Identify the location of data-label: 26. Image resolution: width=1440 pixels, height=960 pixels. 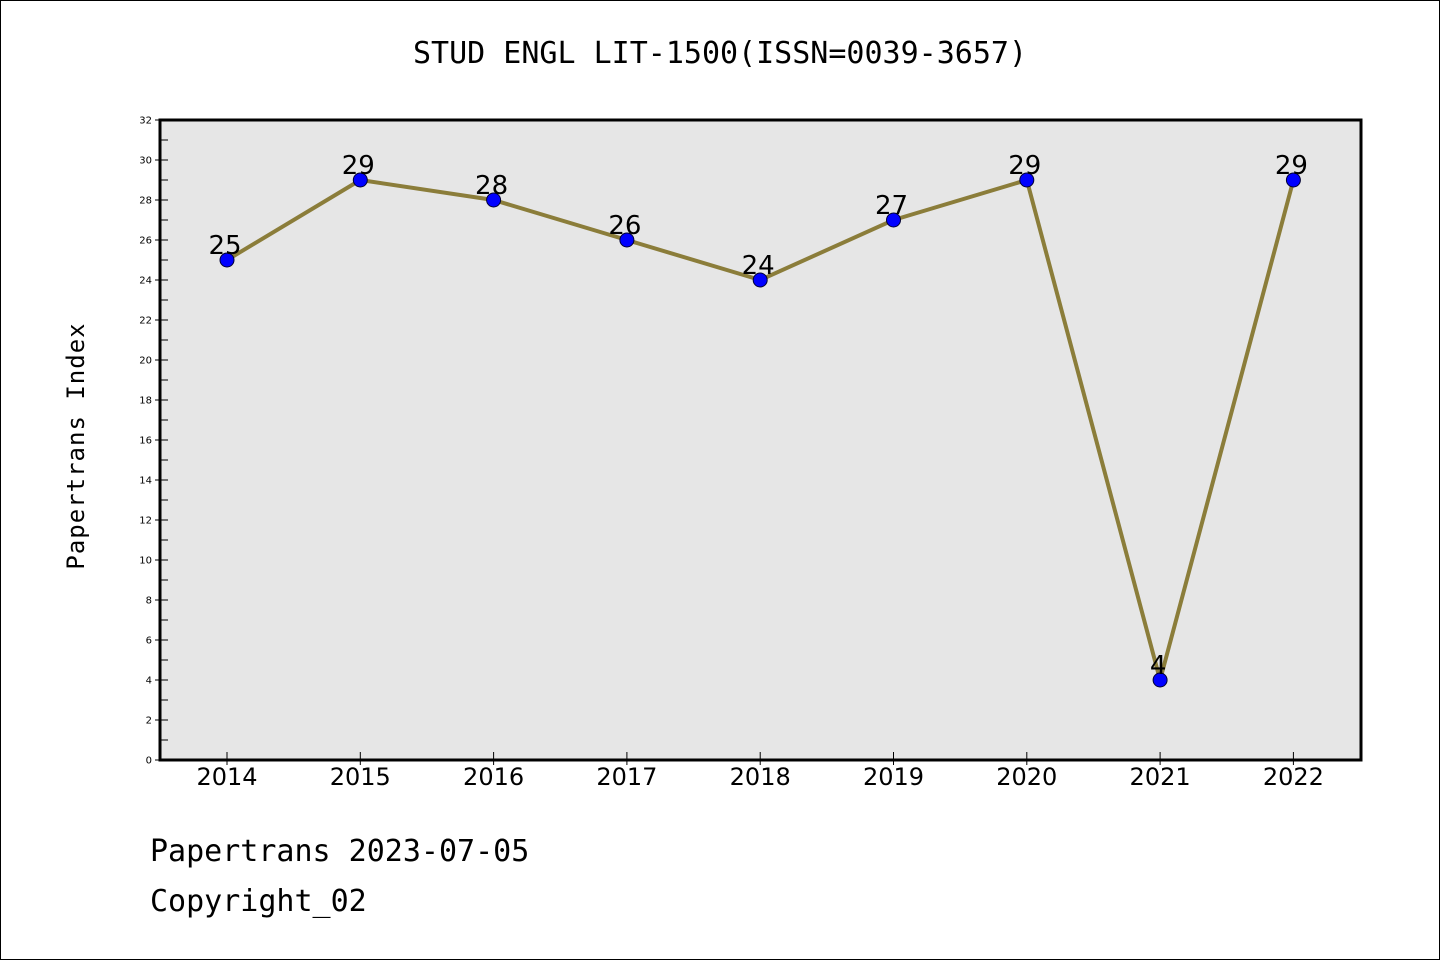
(624, 226).